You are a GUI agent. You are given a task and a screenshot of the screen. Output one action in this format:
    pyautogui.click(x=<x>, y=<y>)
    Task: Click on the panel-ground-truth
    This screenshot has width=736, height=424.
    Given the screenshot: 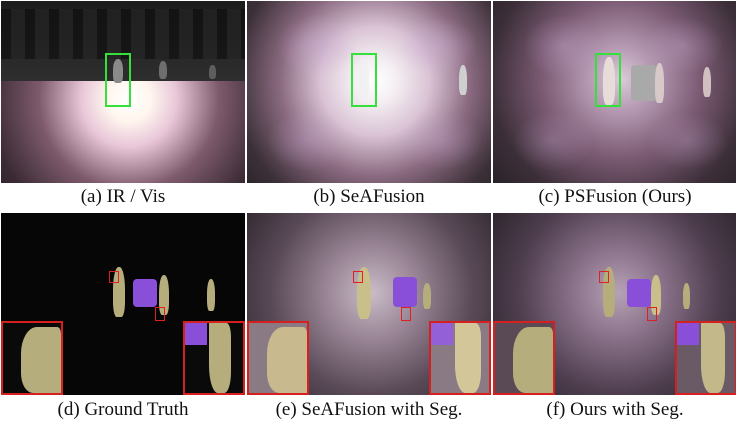 What is the action you would take?
    pyautogui.click(x=123, y=304)
    